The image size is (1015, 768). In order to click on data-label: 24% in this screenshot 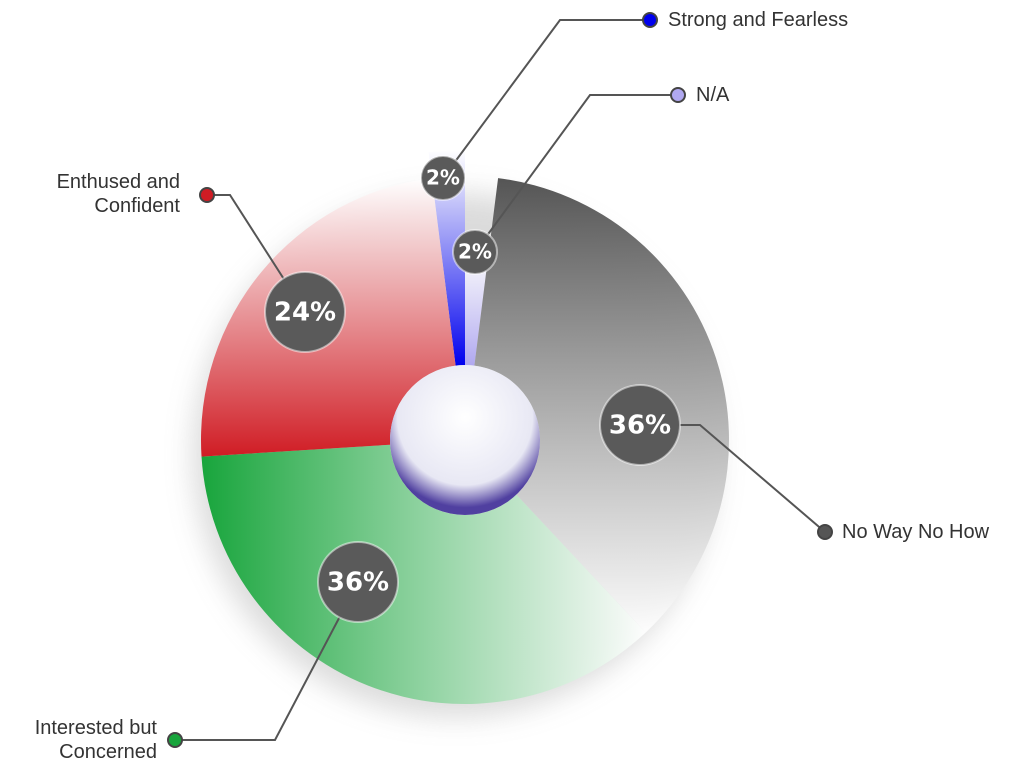, I will do `click(305, 313)`.